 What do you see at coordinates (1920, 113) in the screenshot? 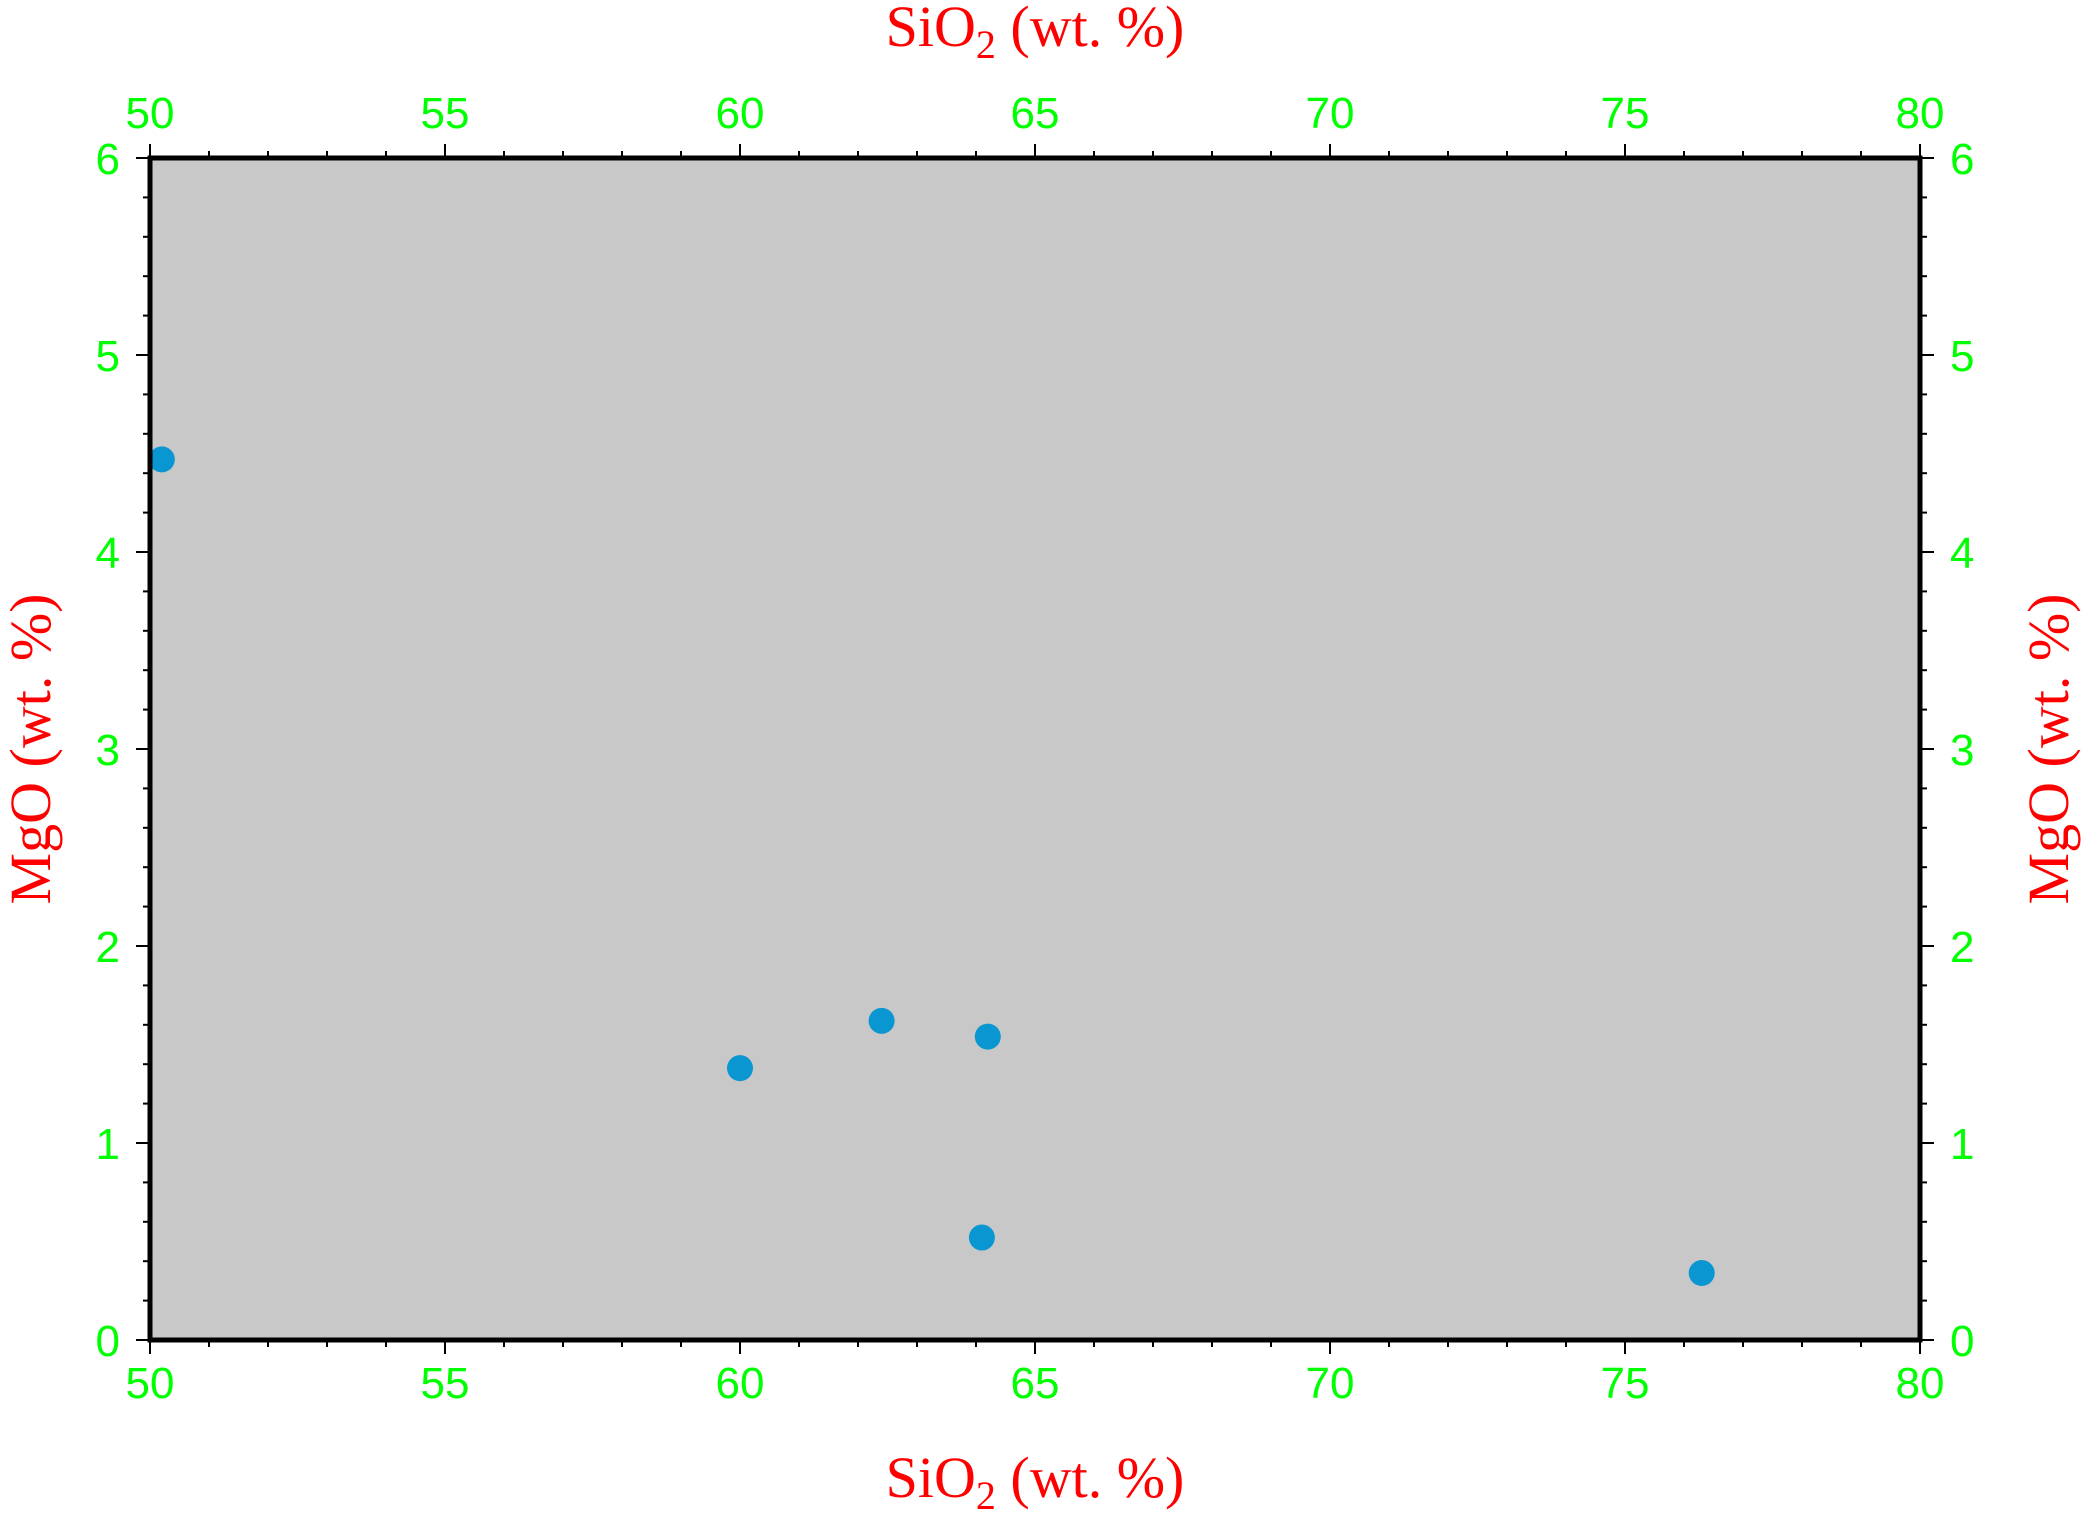
I see `x-tick-label-top: 80` at bounding box center [1920, 113].